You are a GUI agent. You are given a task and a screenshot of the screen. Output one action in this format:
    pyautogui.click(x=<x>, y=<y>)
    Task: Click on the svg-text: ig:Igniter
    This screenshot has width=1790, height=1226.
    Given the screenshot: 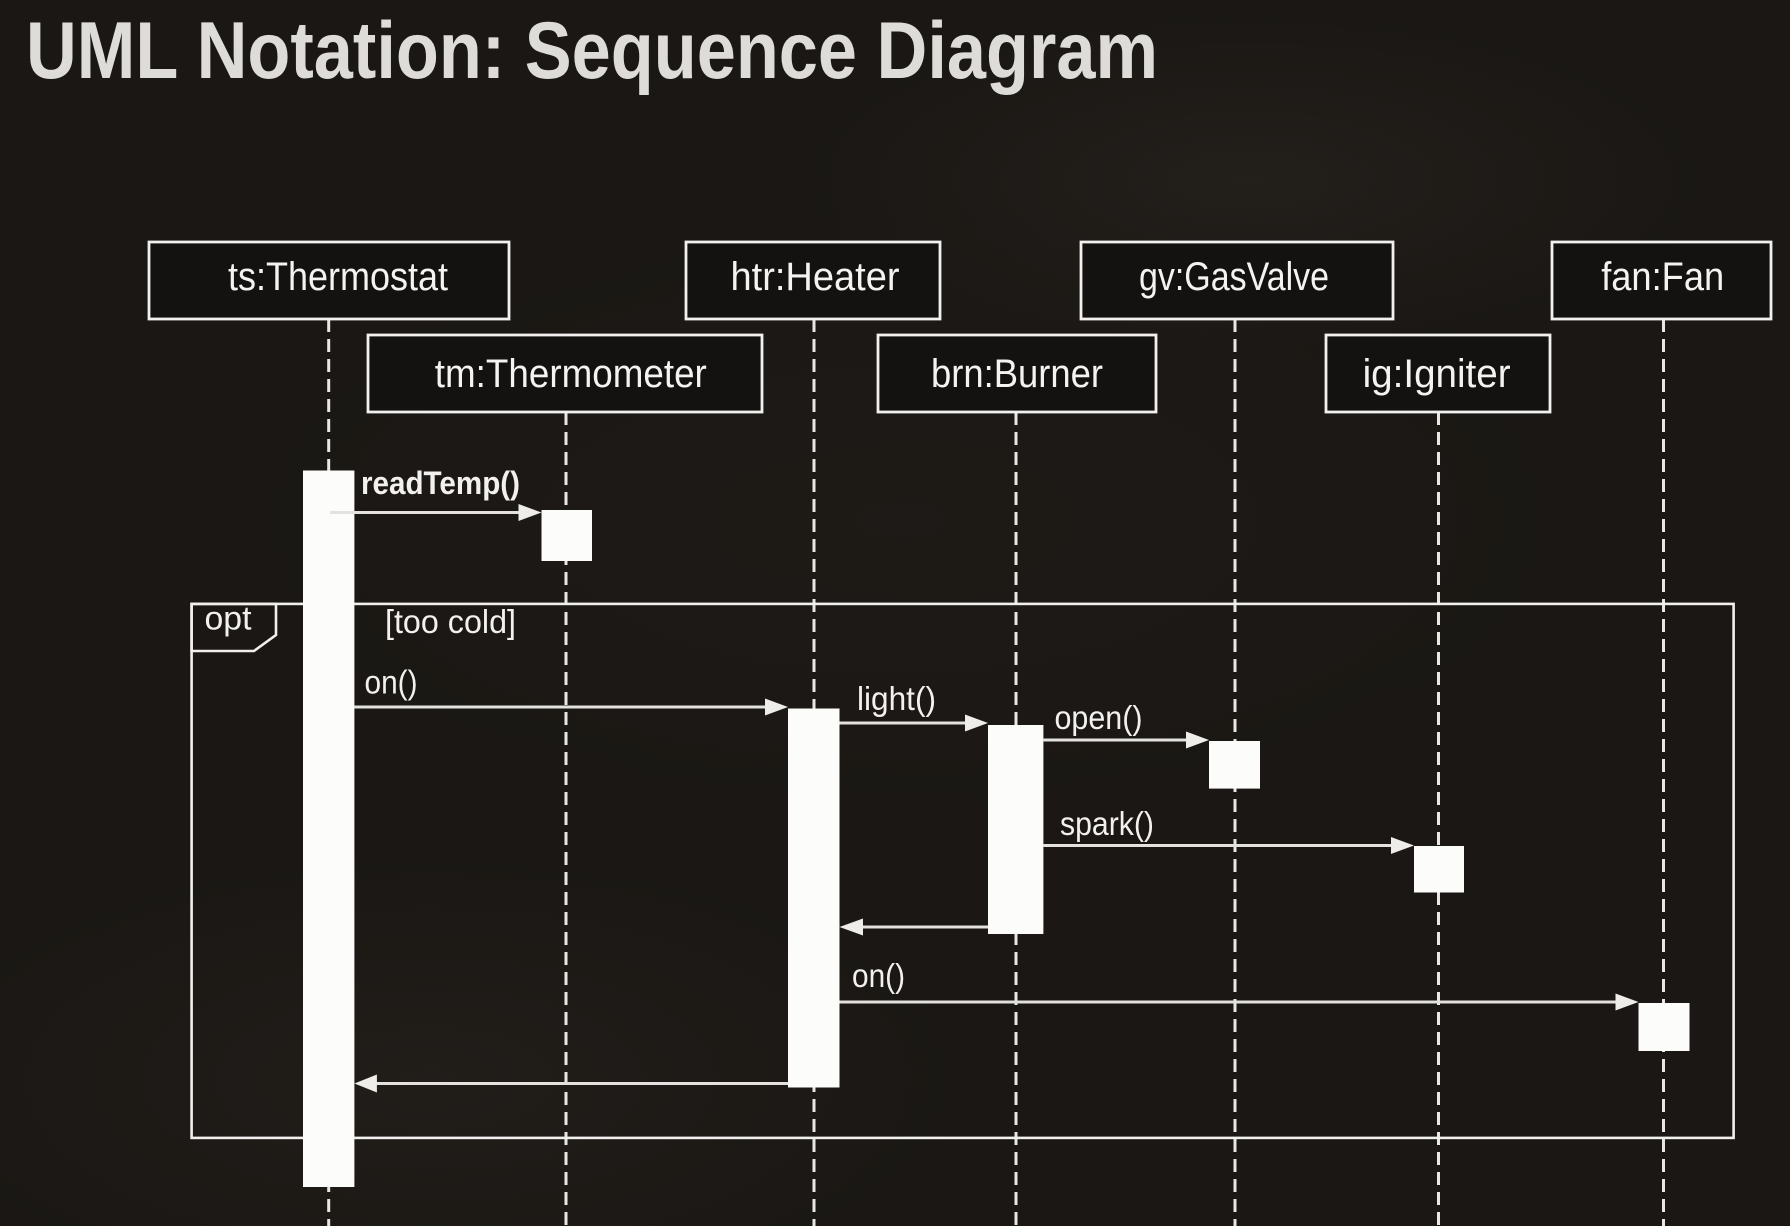 What is the action you would take?
    pyautogui.click(x=1437, y=374)
    